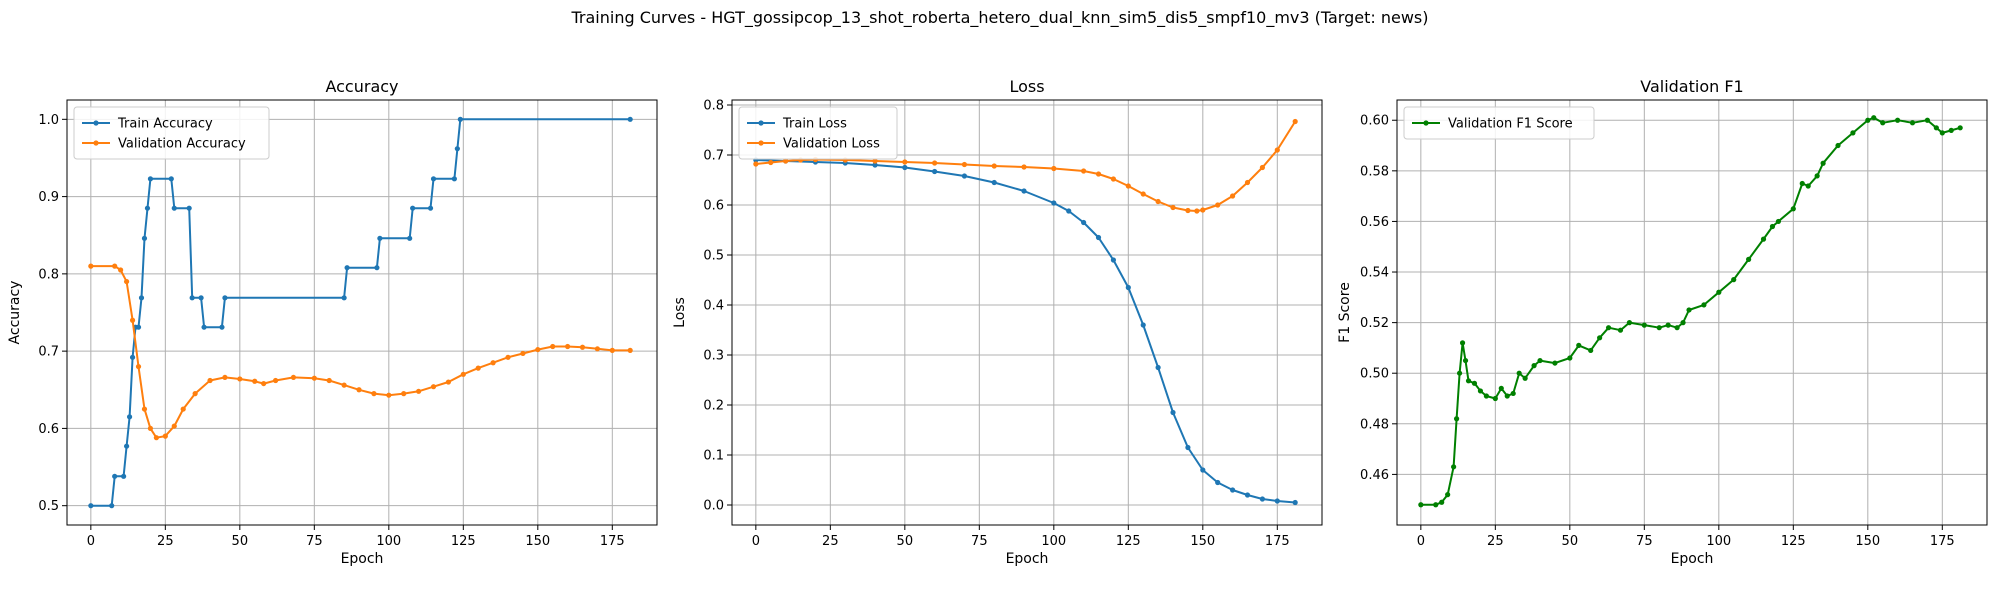  What do you see at coordinates (831, 144) in the screenshot?
I see `legend-label: Validation Loss` at bounding box center [831, 144].